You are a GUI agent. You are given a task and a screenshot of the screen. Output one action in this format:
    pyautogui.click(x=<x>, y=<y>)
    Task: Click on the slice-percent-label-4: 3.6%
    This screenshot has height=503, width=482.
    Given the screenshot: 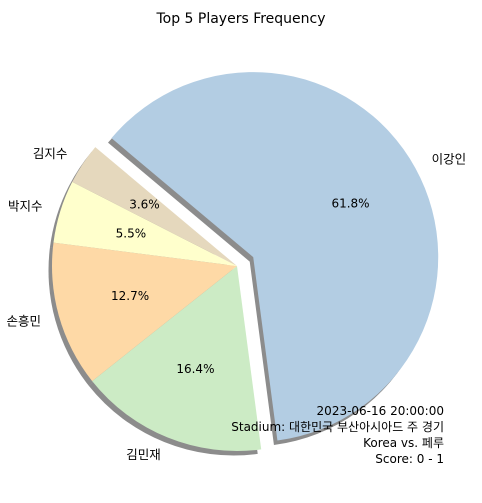 What is the action you would take?
    pyautogui.click(x=144, y=205)
    